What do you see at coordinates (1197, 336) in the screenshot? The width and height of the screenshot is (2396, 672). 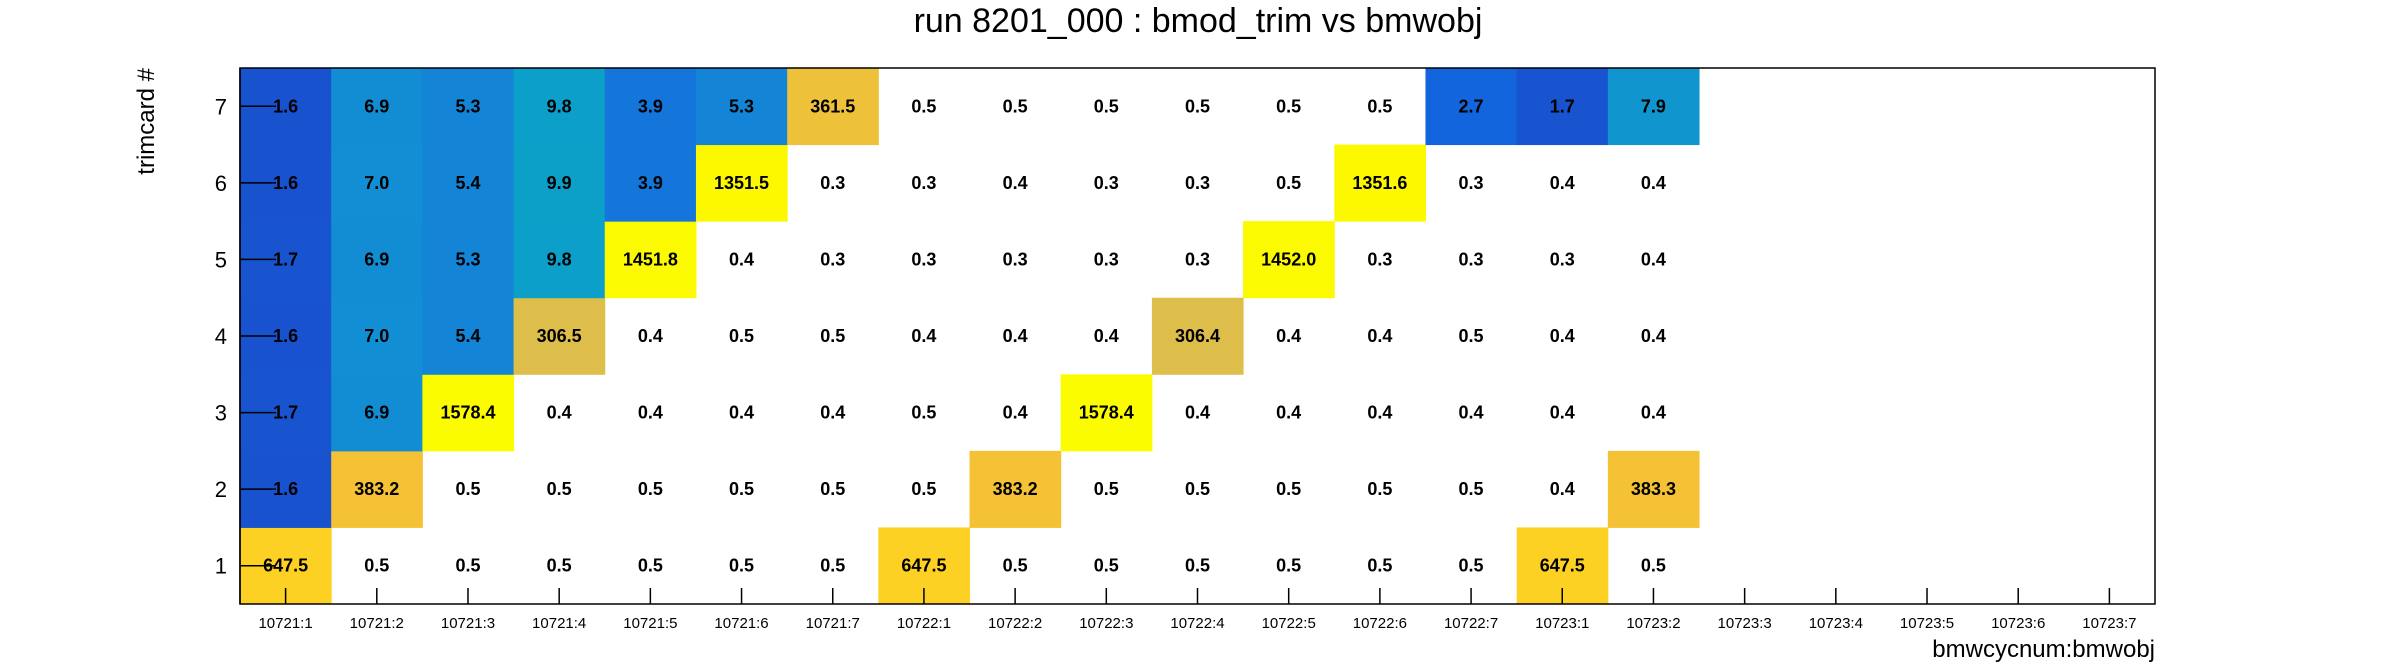 I see `cell-value-label: 306.4` at bounding box center [1197, 336].